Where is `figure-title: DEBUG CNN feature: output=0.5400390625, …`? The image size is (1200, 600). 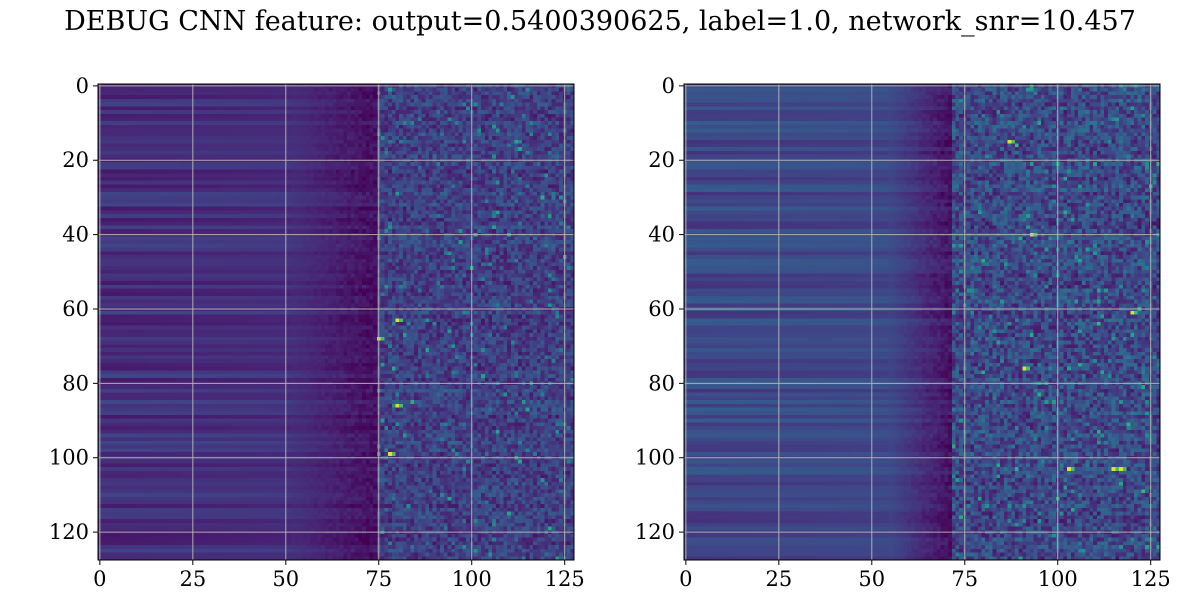 figure-title: DEBUG CNN feature: output=0.5400390625, … is located at coordinates (600, 21).